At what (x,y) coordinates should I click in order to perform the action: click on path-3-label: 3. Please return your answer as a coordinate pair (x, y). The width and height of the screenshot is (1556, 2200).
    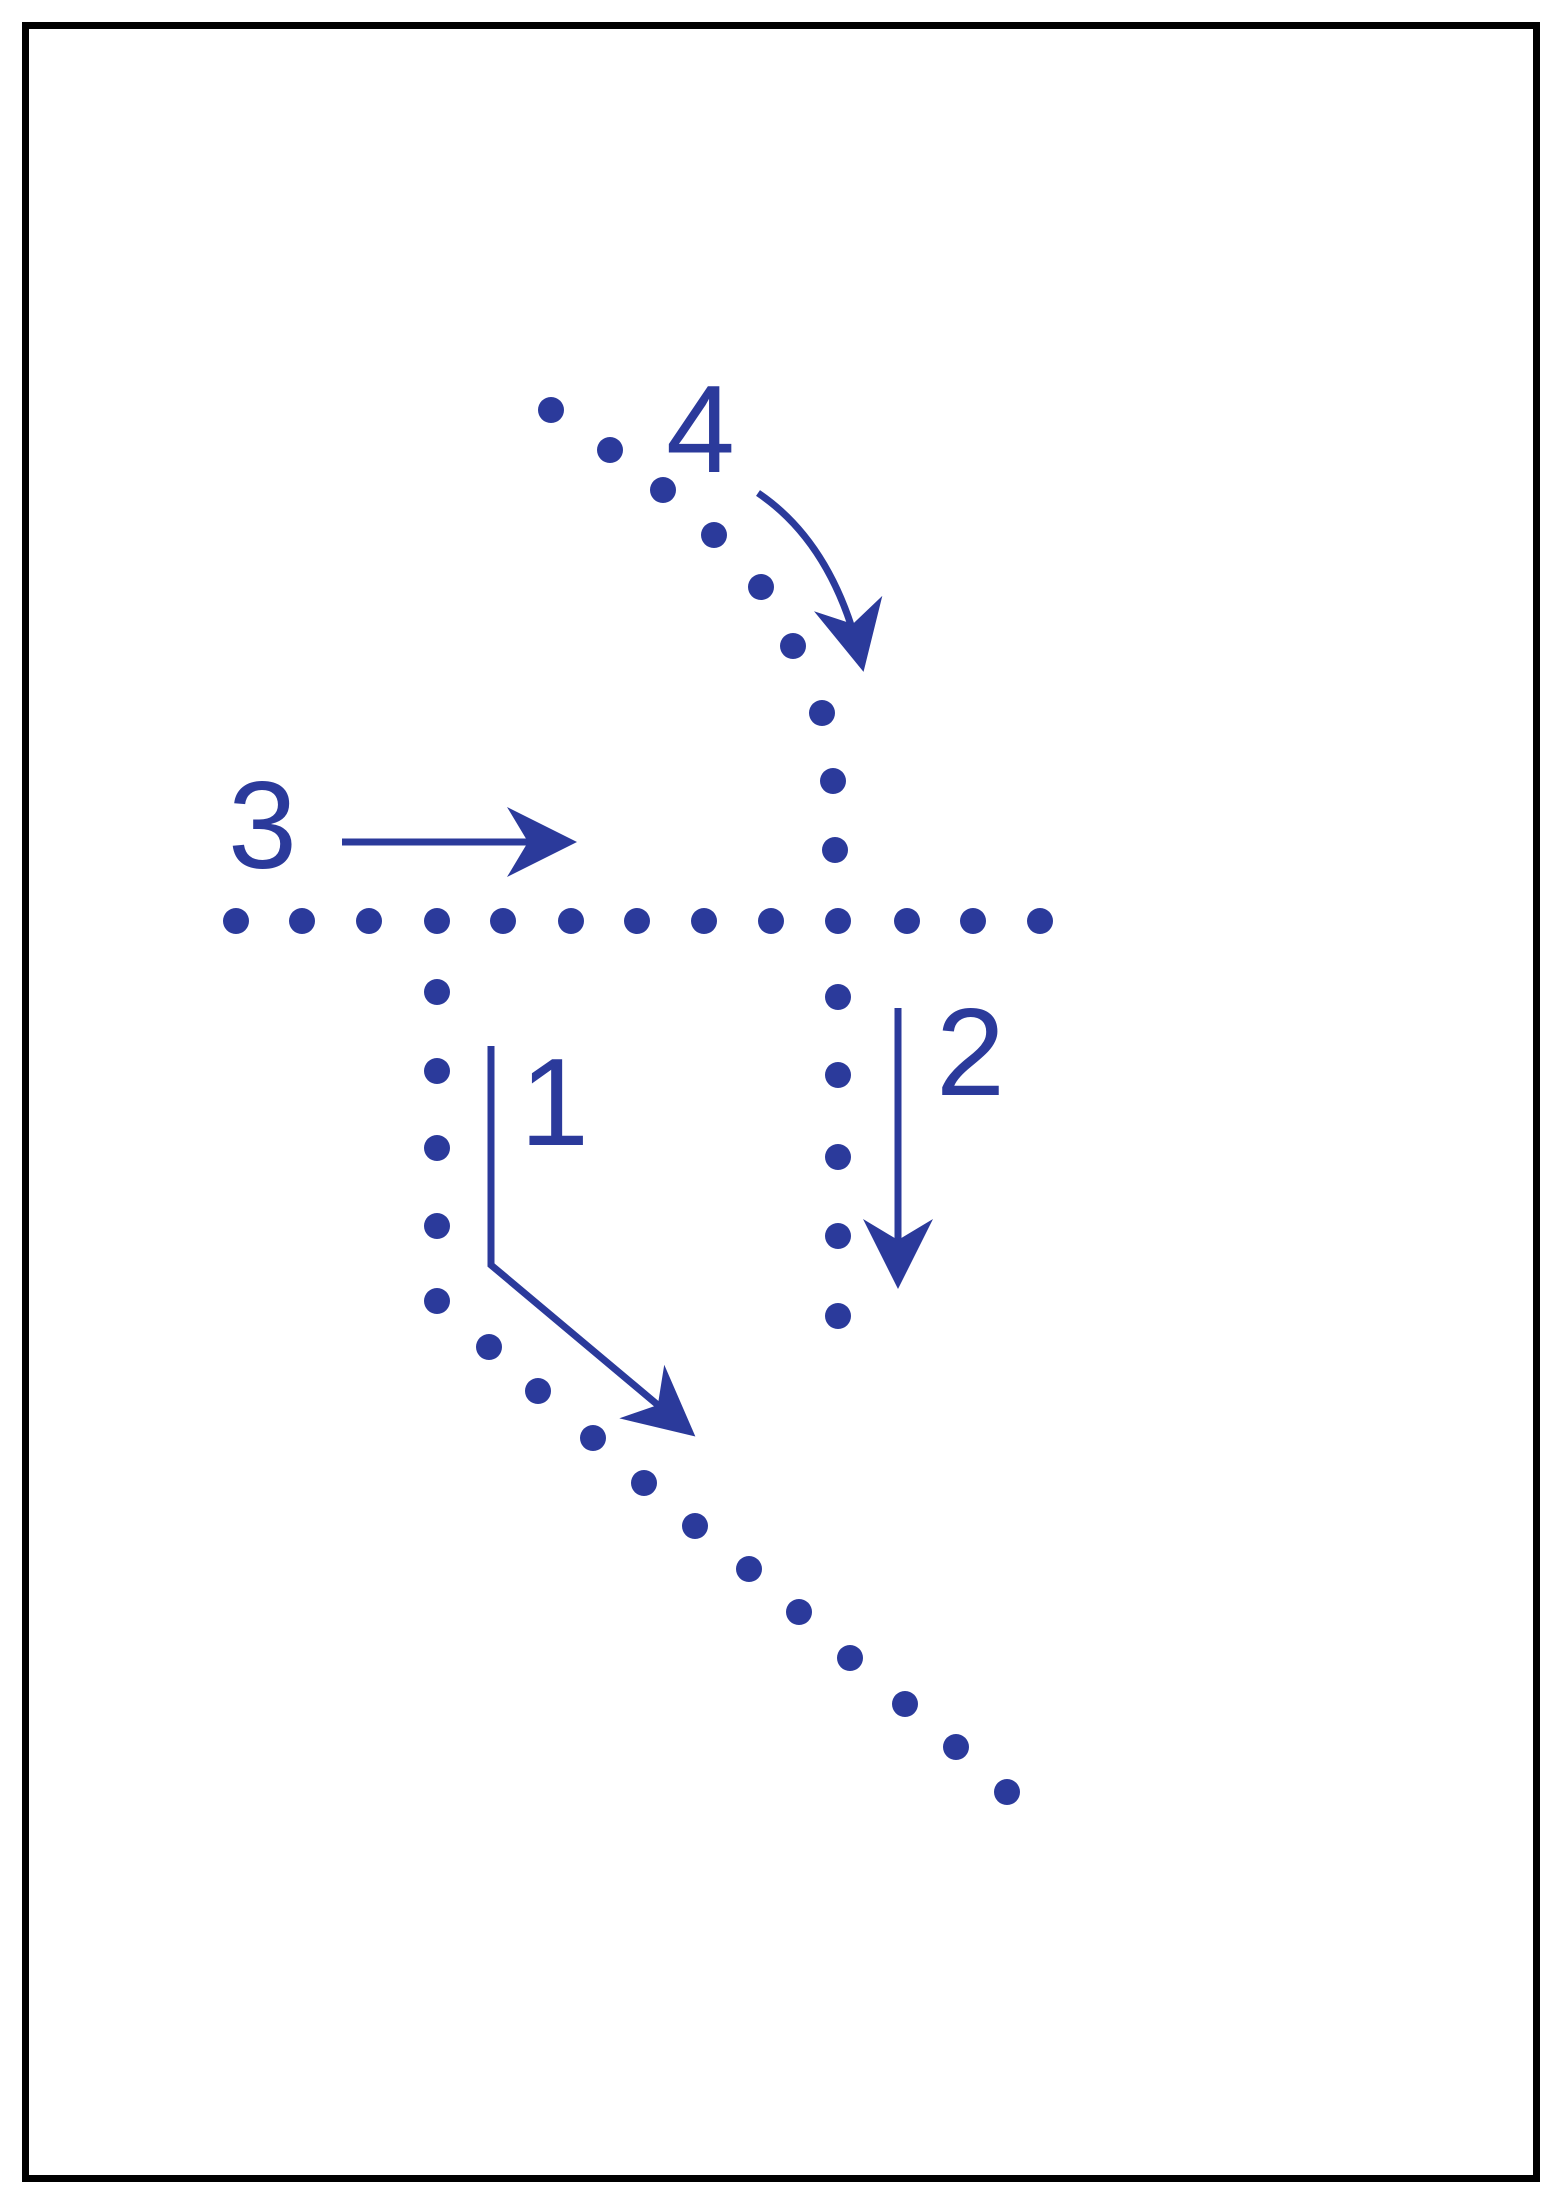
    Looking at the image, I should click on (262, 826).